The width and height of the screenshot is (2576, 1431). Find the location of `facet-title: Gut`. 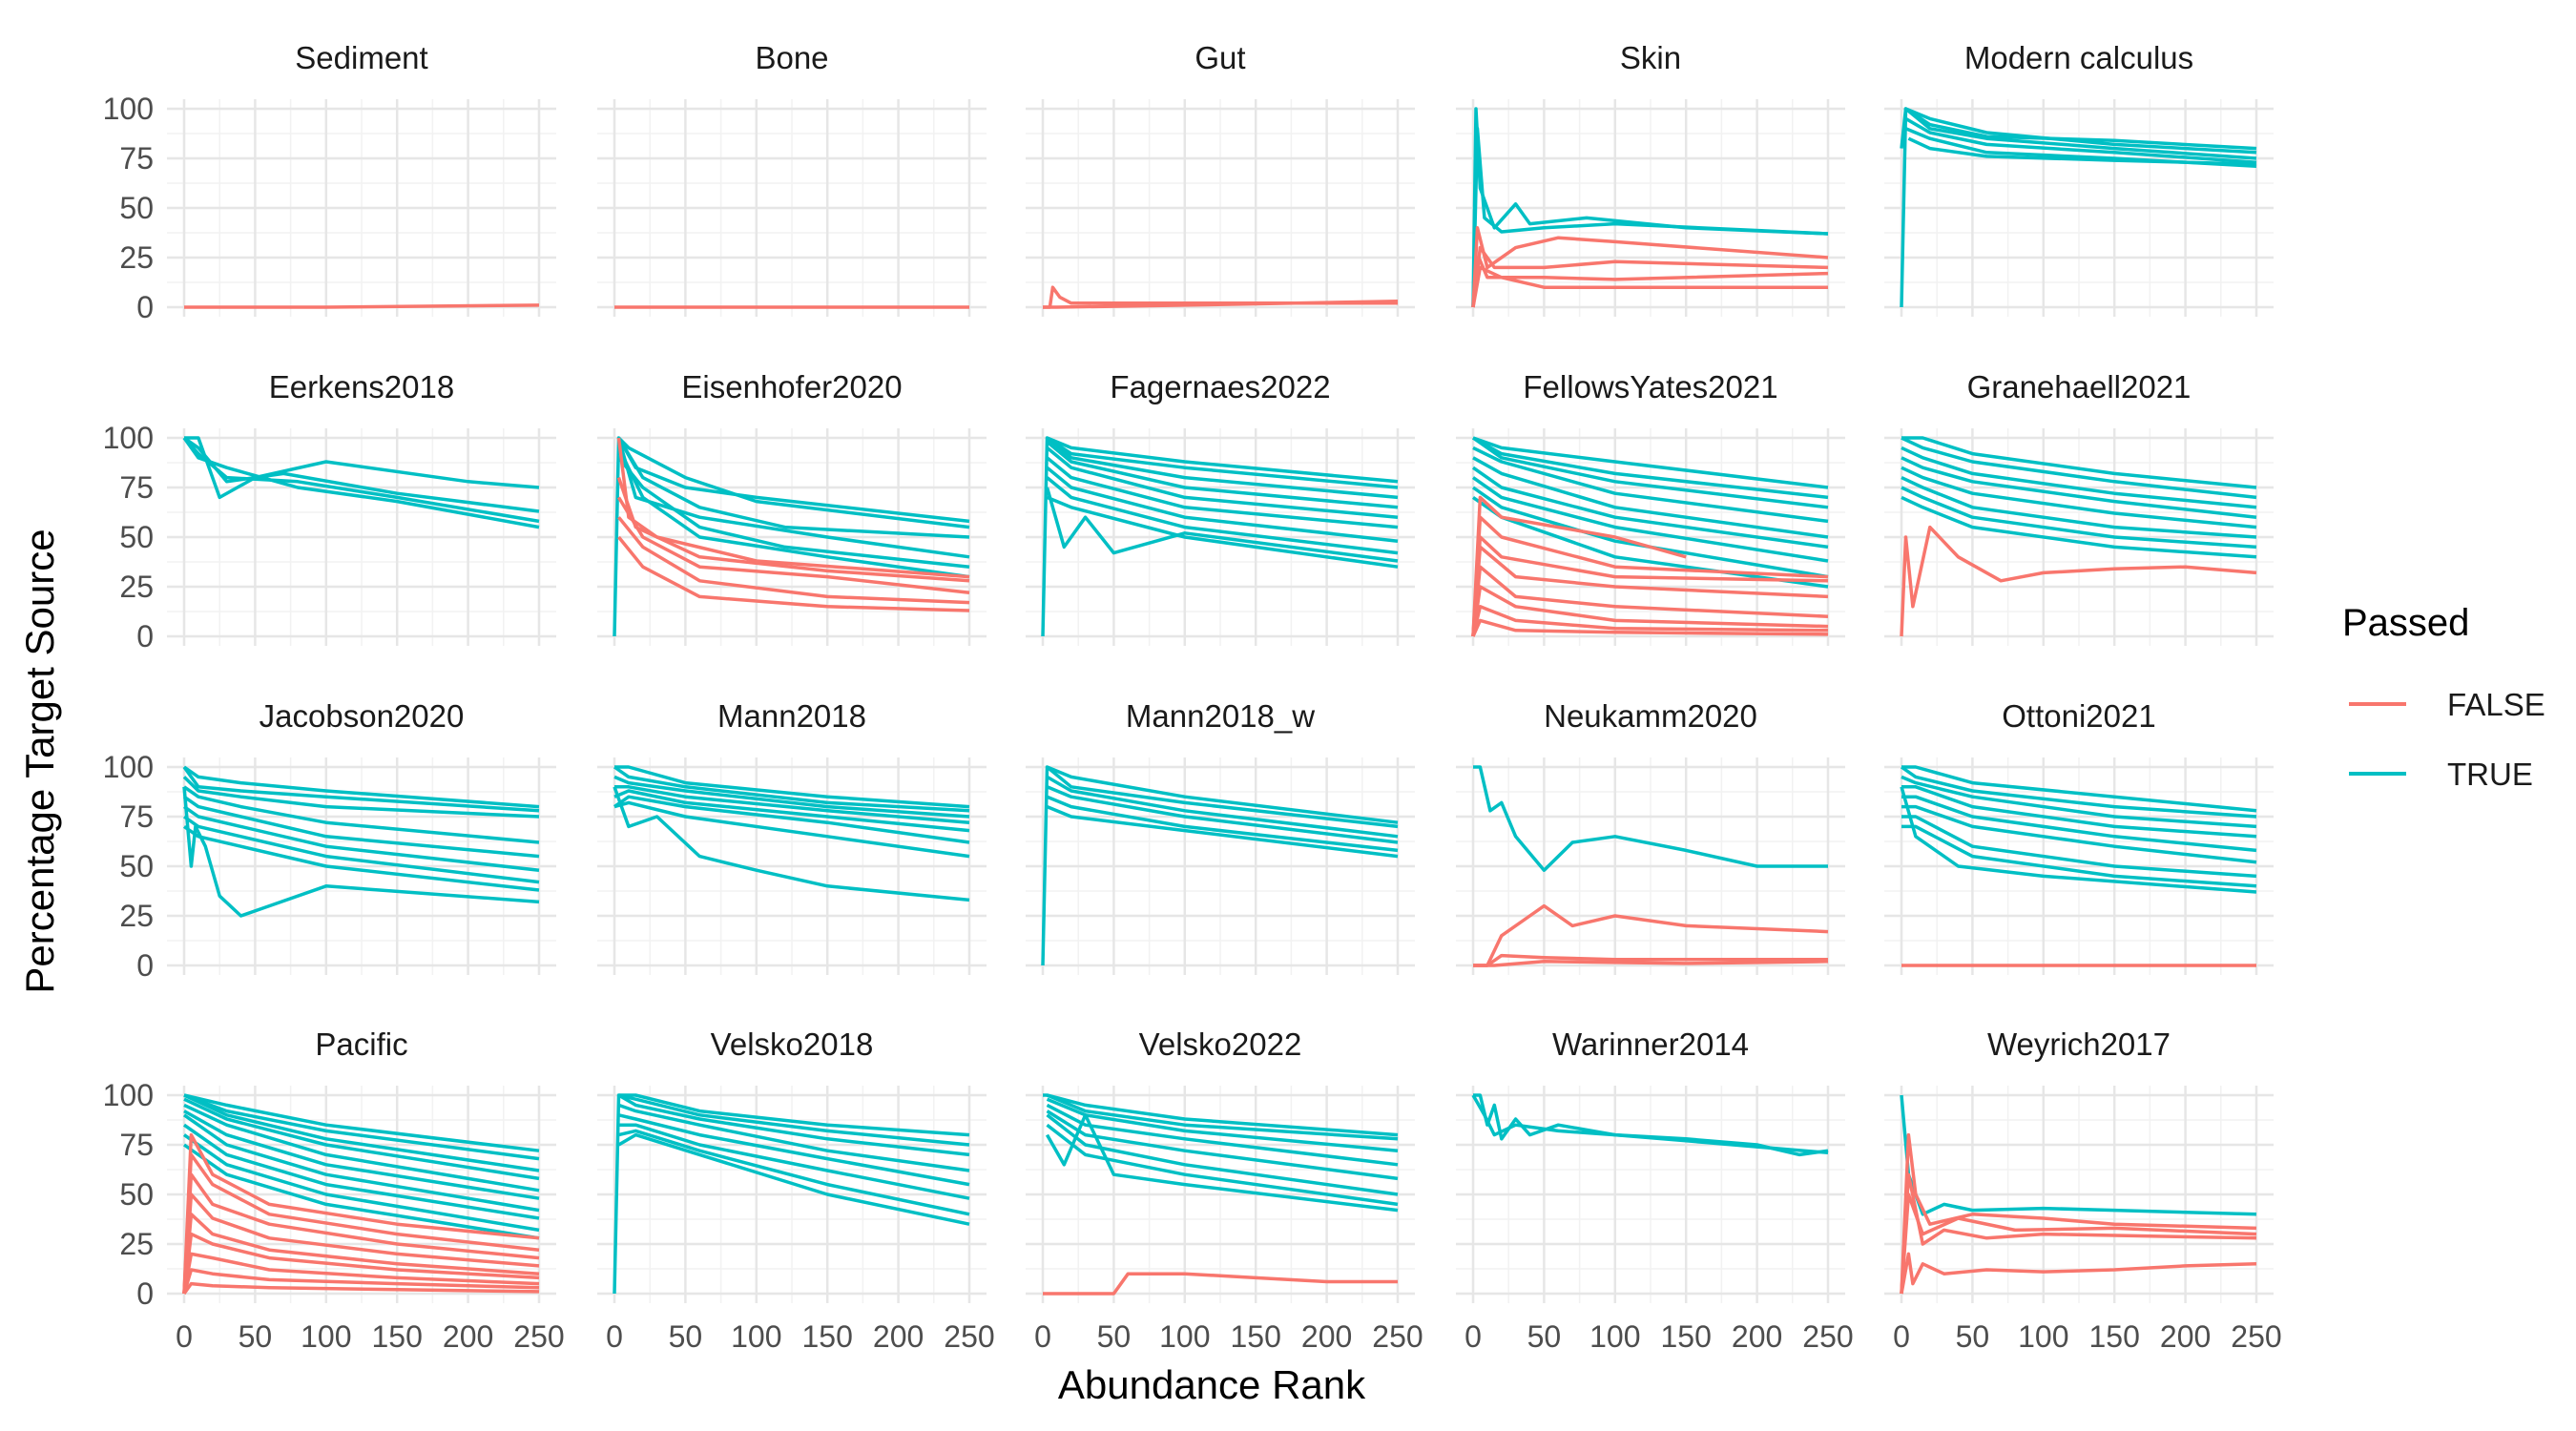

facet-title: Gut is located at coordinates (1220, 57).